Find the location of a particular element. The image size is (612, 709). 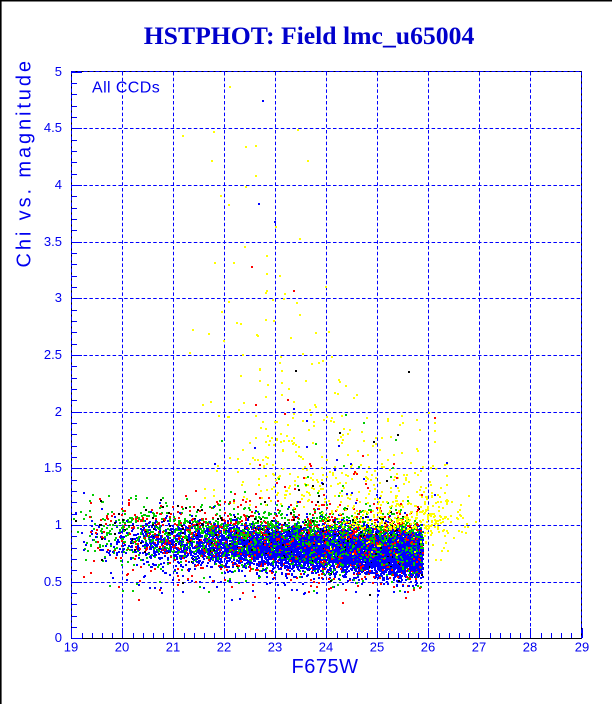

svg-text: 2.5 is located at coordinates (53, 354).